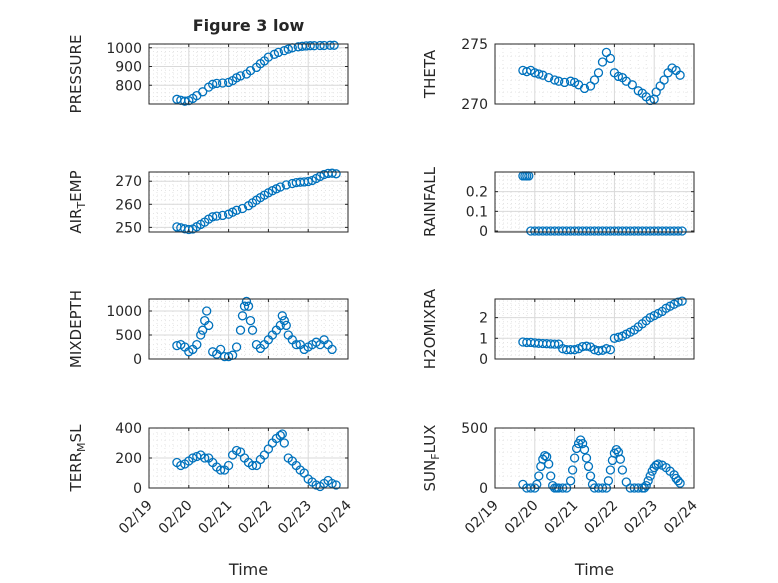 The height and width of the screenshot is (583, 778). I want to click on subplot-pressure: 800 900 1000 PRESSURE, so click(208, 74).